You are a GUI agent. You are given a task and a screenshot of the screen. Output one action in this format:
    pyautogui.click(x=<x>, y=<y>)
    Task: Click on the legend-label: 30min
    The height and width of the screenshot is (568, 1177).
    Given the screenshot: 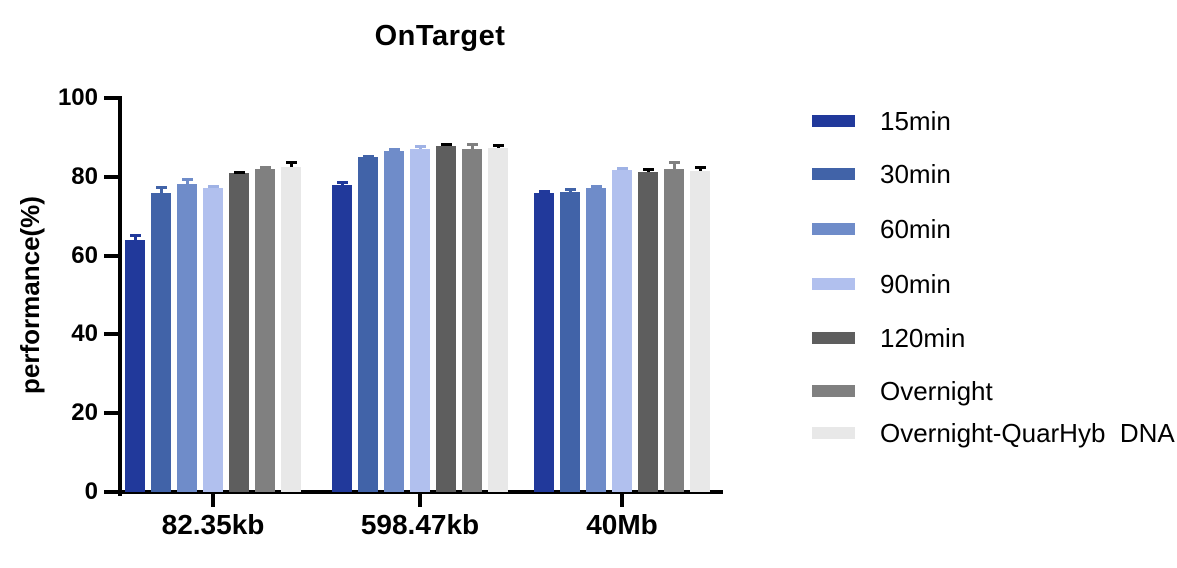 What is the action you would take?
    pyautogui.click(x=915, y=174)
    